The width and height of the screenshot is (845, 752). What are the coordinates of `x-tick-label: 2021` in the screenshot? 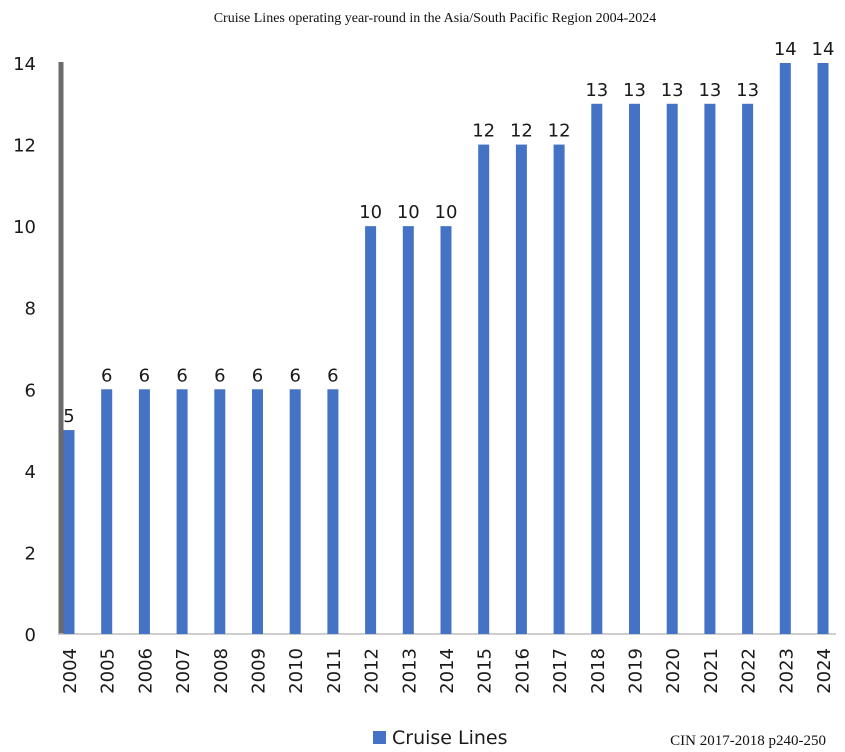 It's located at (711, 671).